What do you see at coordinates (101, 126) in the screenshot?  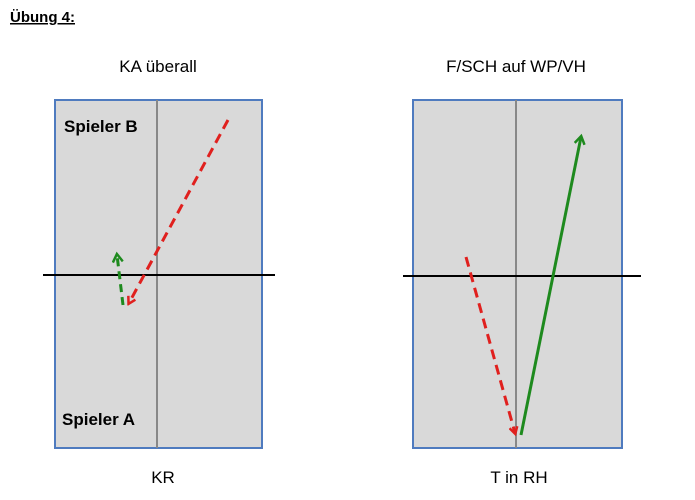 I see `player-label: Spieler B` at bounding box center [101, 126].